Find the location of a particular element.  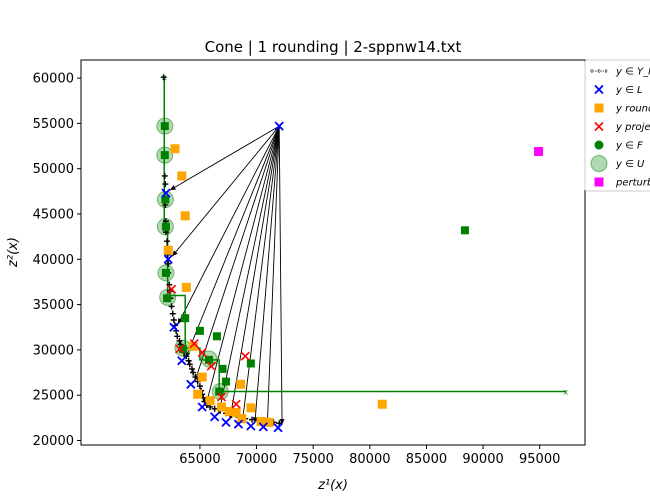

y-tick-label: 30000 is located at coordinates (53, 350).